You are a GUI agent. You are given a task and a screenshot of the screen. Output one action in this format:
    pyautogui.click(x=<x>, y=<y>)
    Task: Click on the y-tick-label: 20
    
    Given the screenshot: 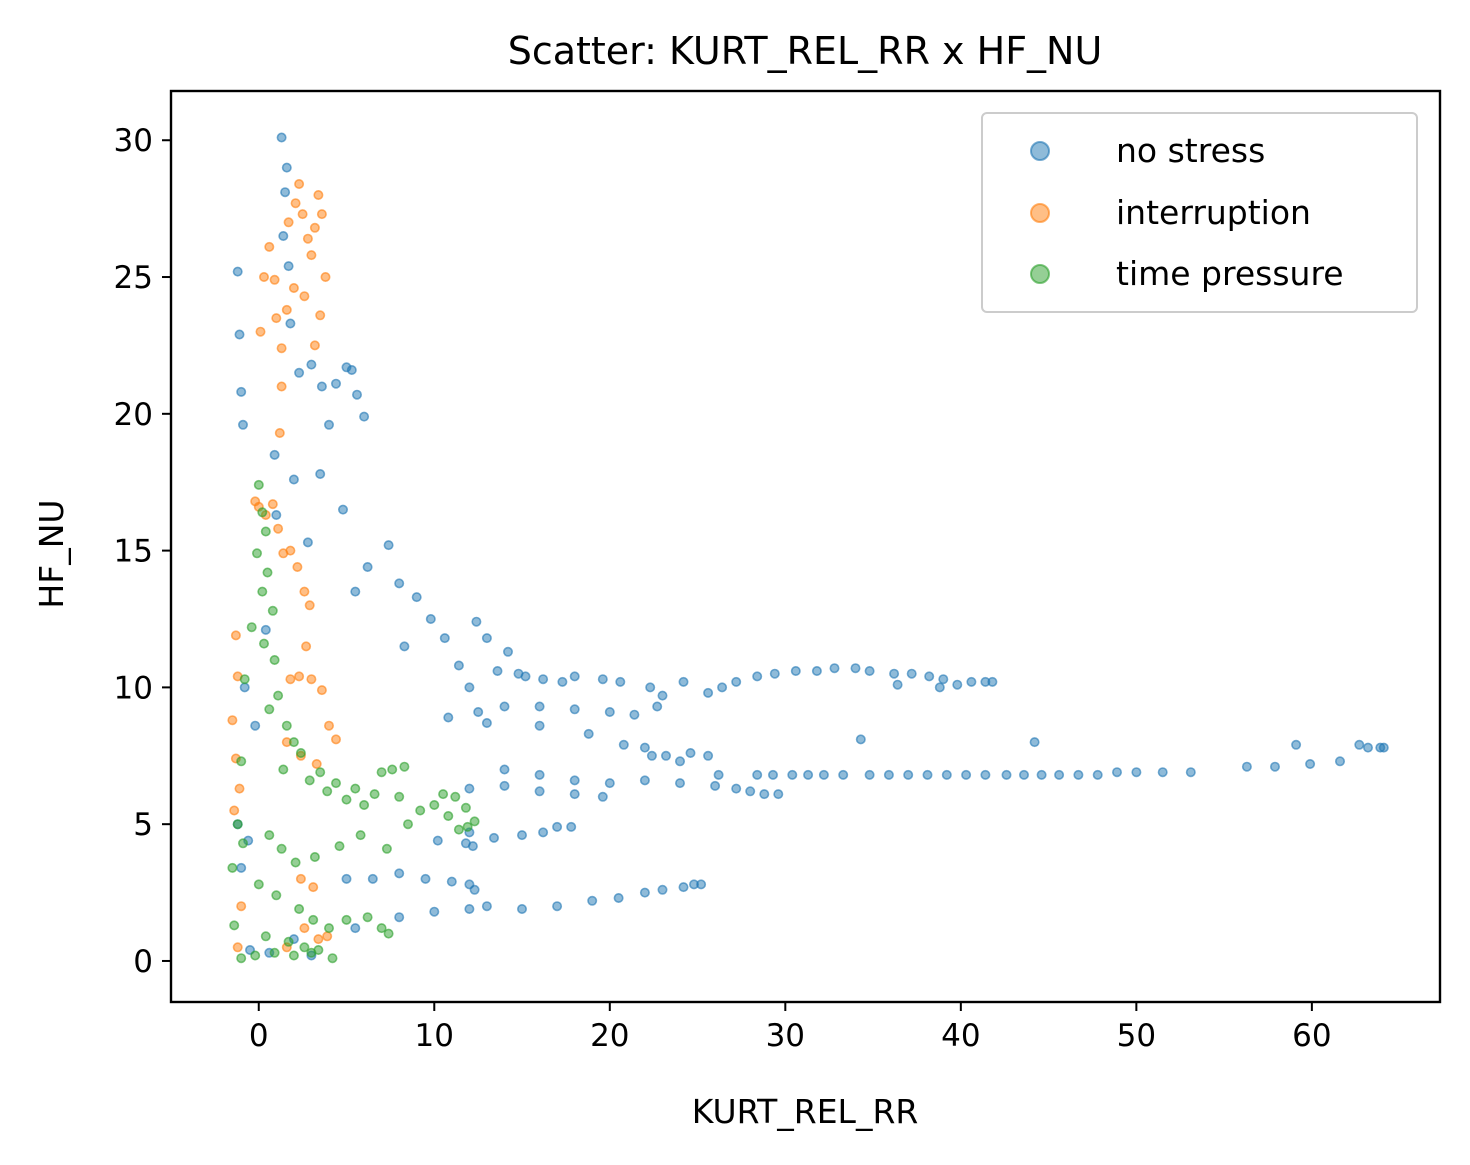 What is the action you would take?
    pyautogui.click(x=133, y=415)
    